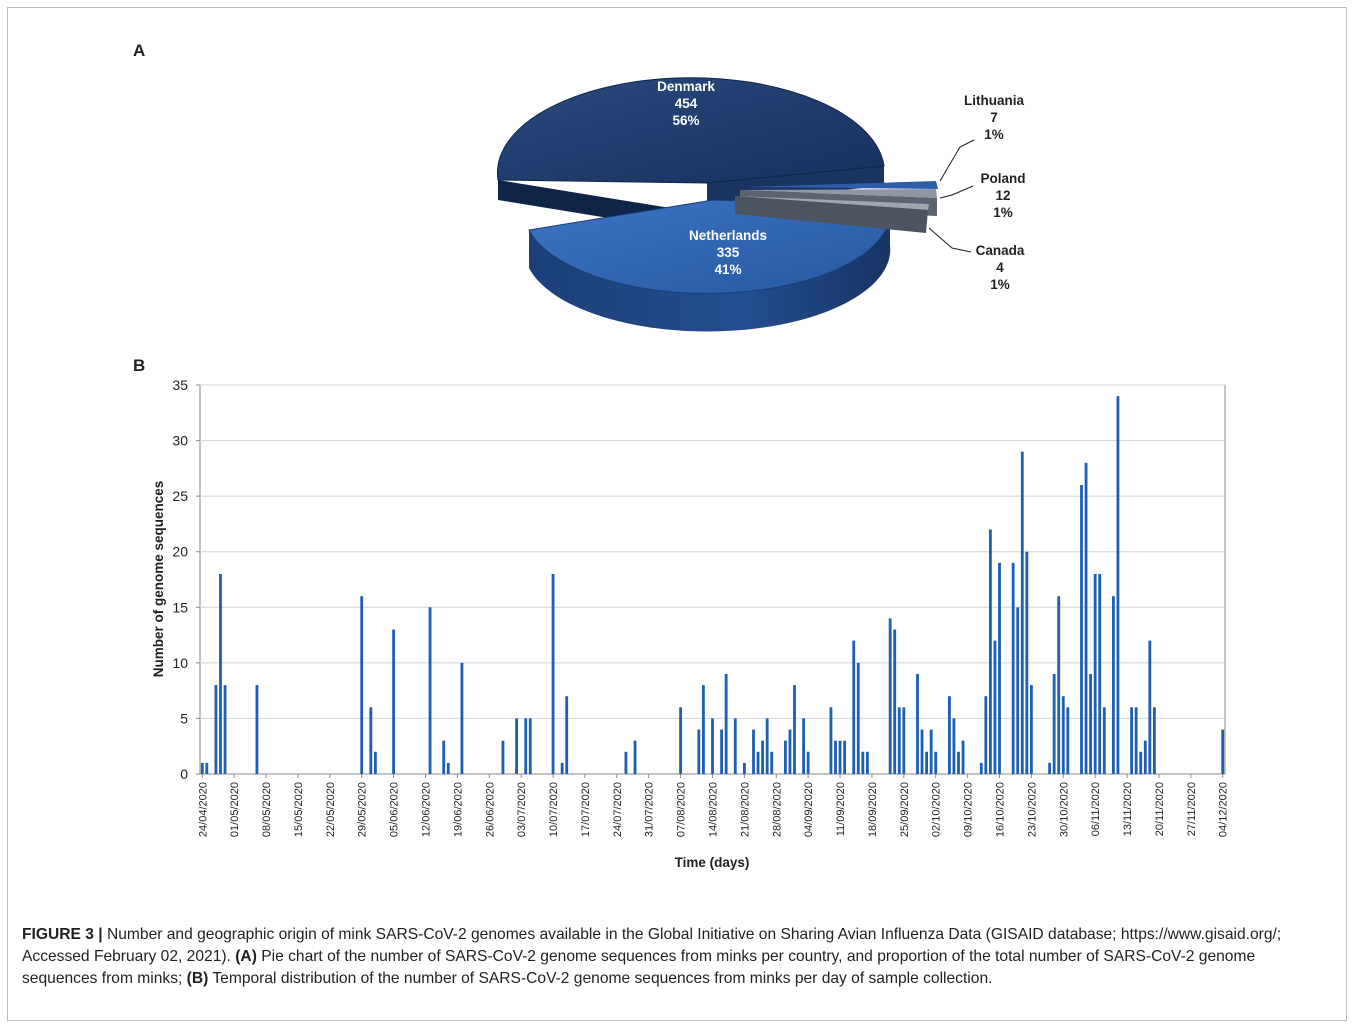 The width and height of the screenshot is (1356, 1029). What do you see at coordinates (180, 385) in the screenshot?
I see `y-tick-label: 35` at bounding box center [180, 385].